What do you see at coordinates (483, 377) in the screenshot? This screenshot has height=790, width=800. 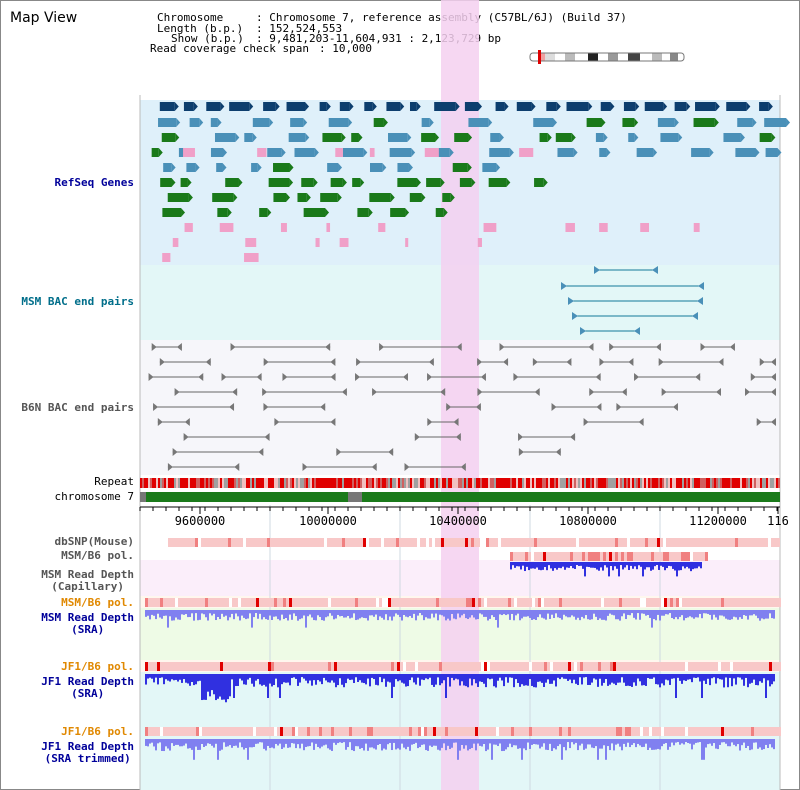 I see `b6n-bac-end-2-4-b` at bounding box center [483, 377].